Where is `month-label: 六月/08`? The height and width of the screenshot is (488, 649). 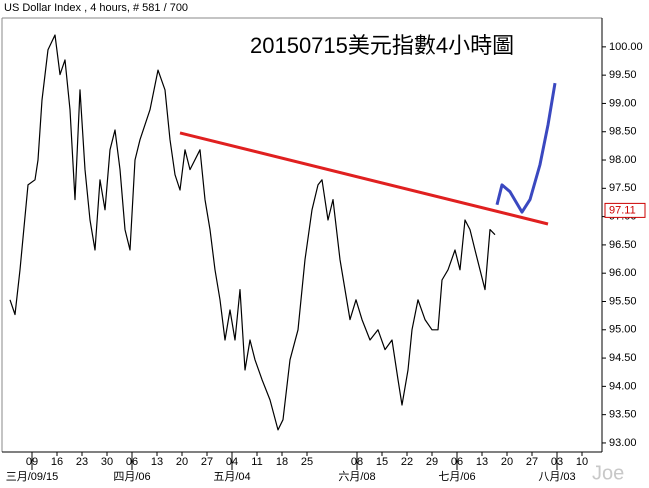 month-label: 六月/08 is located at coordinates (356, 476).